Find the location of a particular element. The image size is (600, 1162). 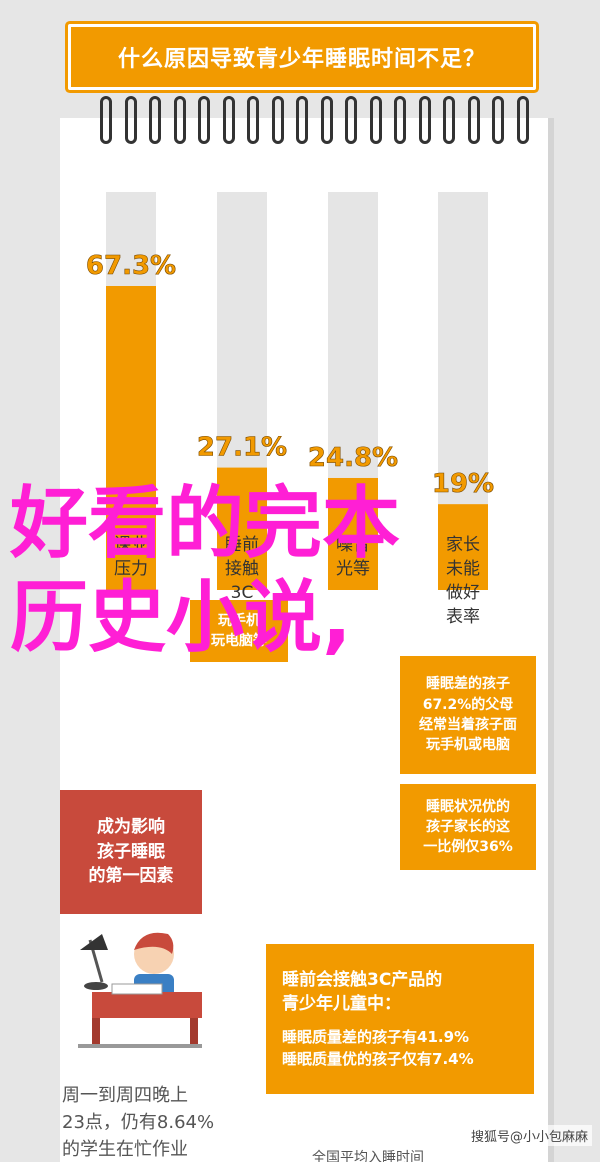

page-title: 什么原因导致青少年睡眠时间不足？ is located at coordinates (301, 59).